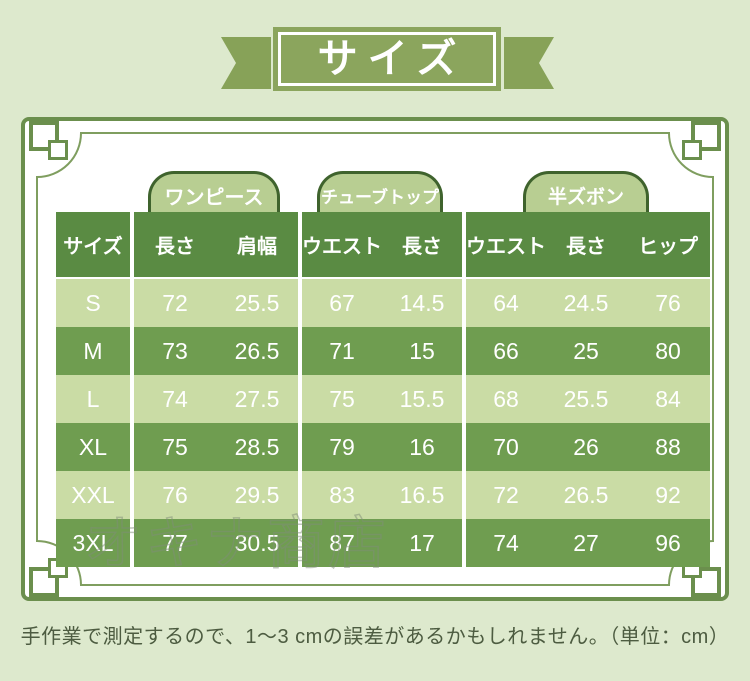  Describe the element at coordinates (668, 447) in the screenshot. I see `table-cell: 88` at that location.